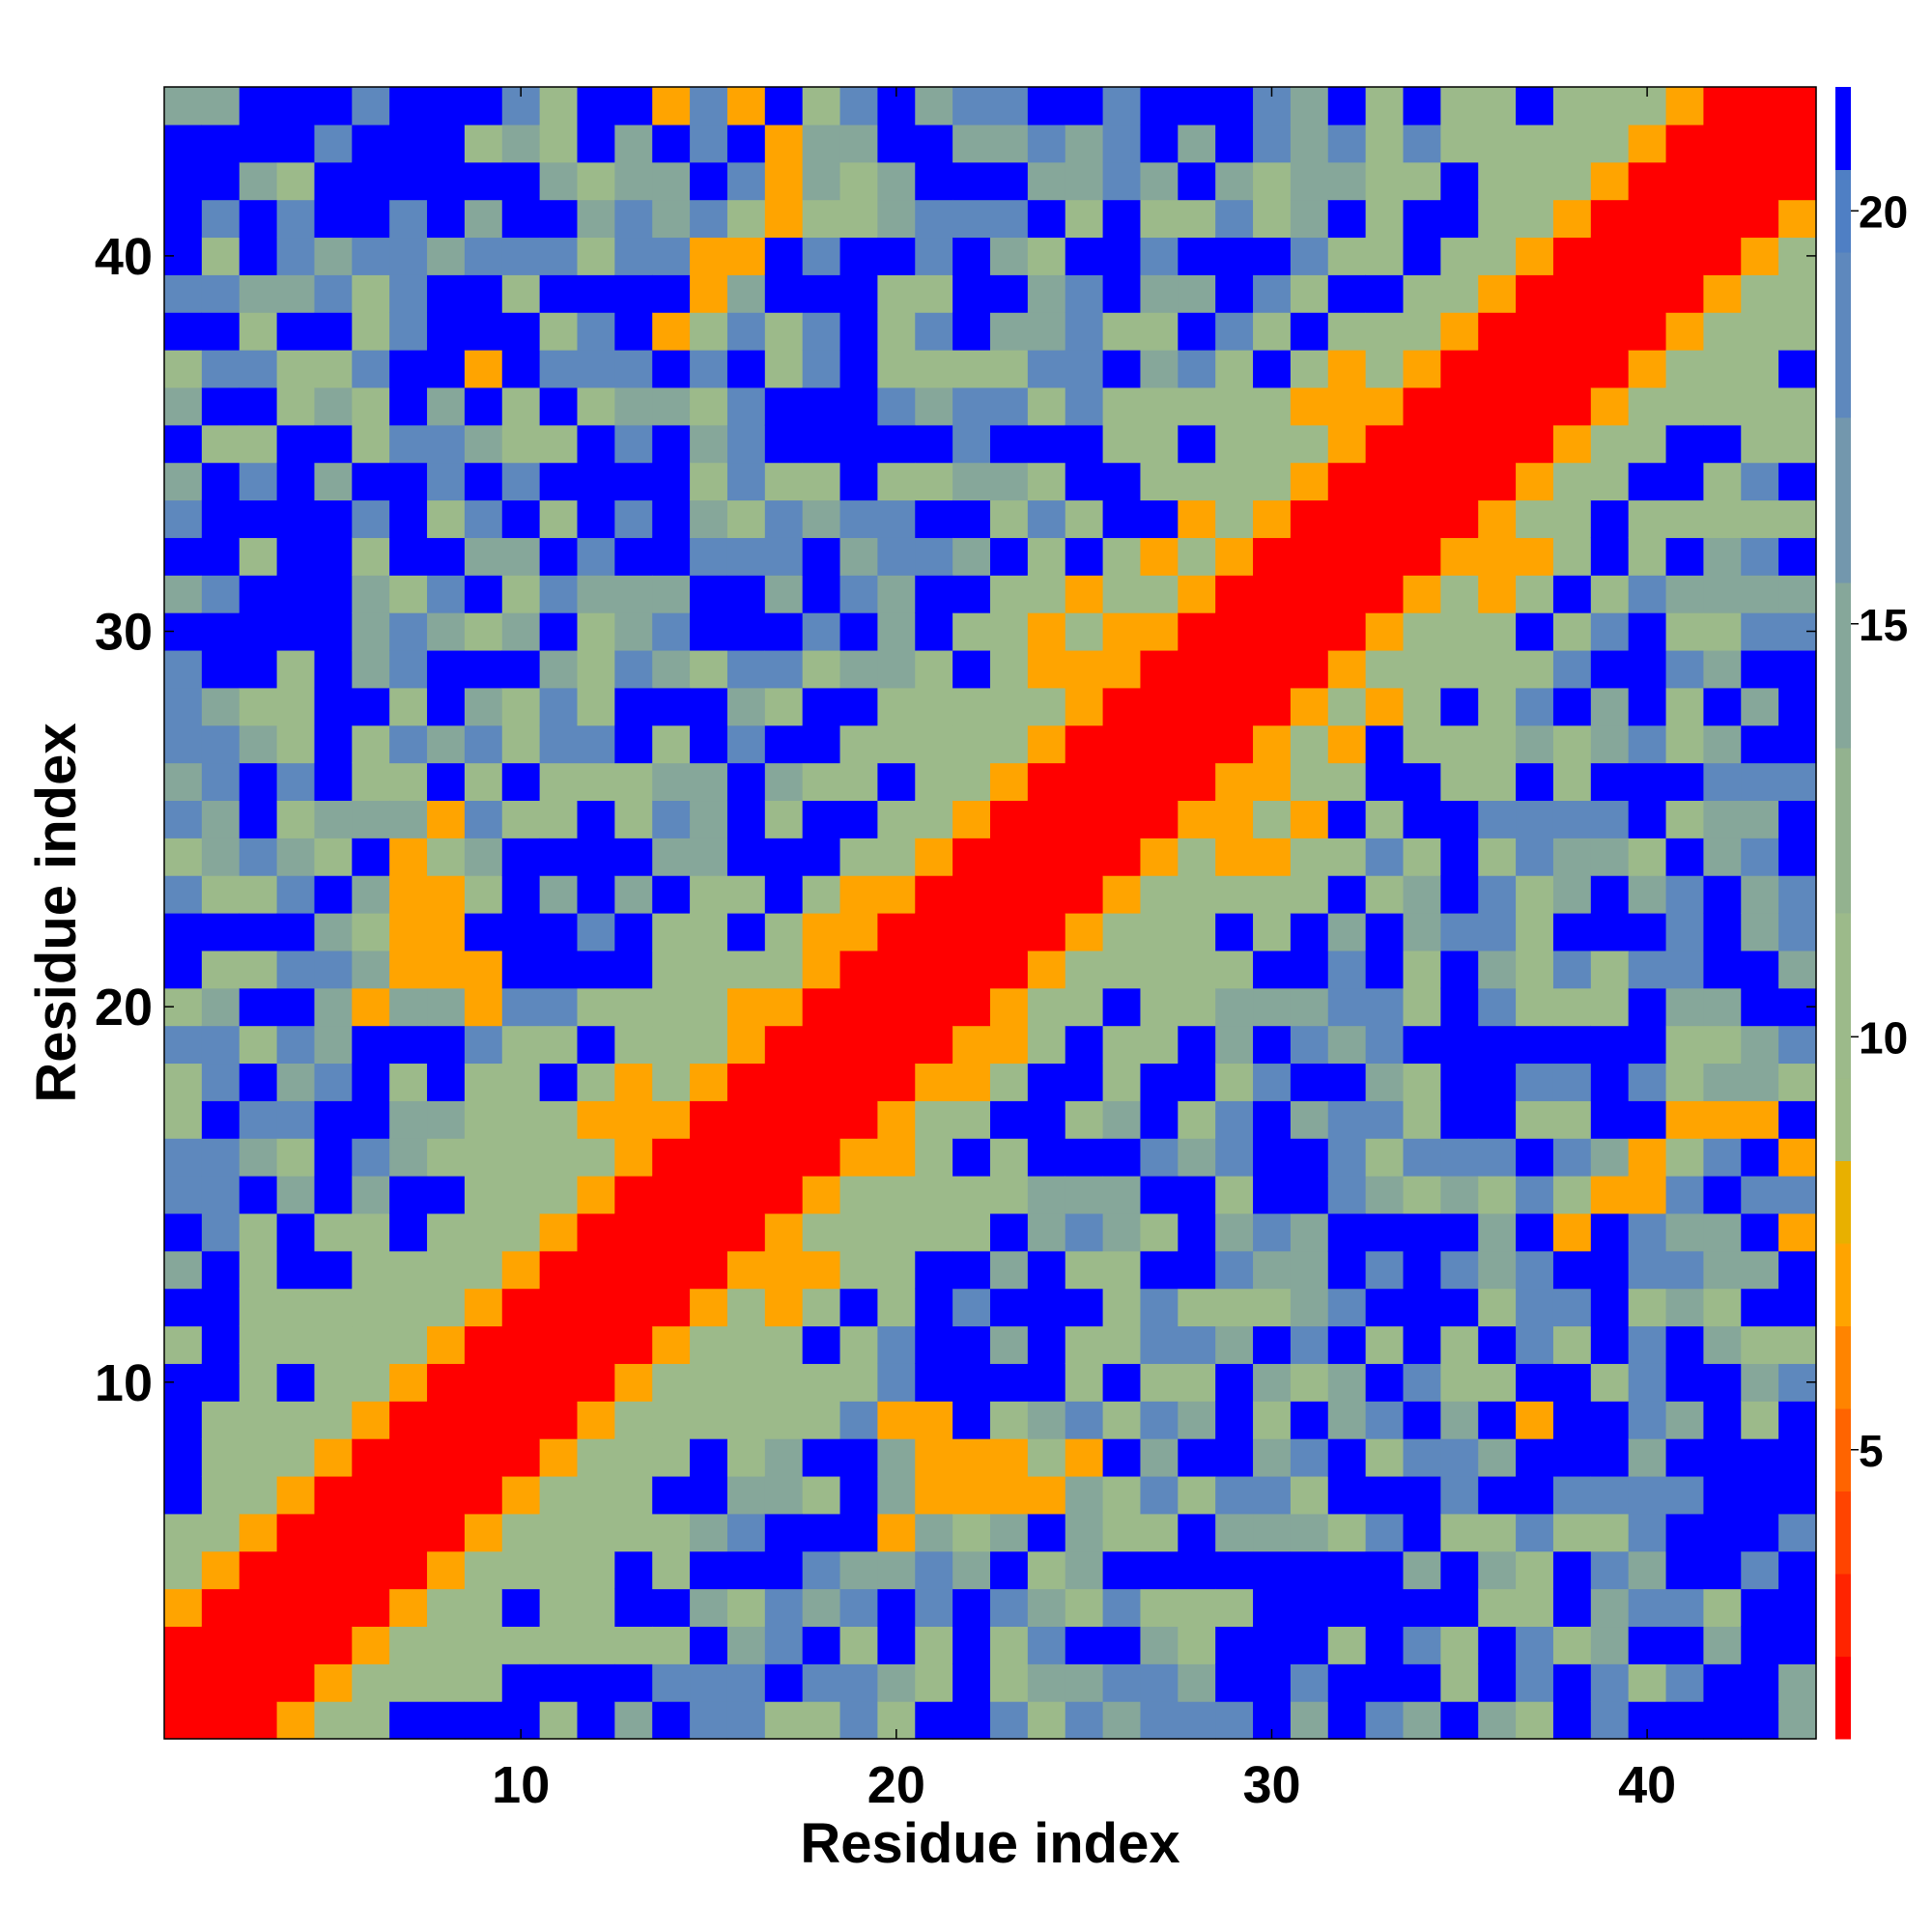  Describe the element at coordinates (1871, 1451) in the screenshot. I see `colorbar-tick-label: 5` at that location.